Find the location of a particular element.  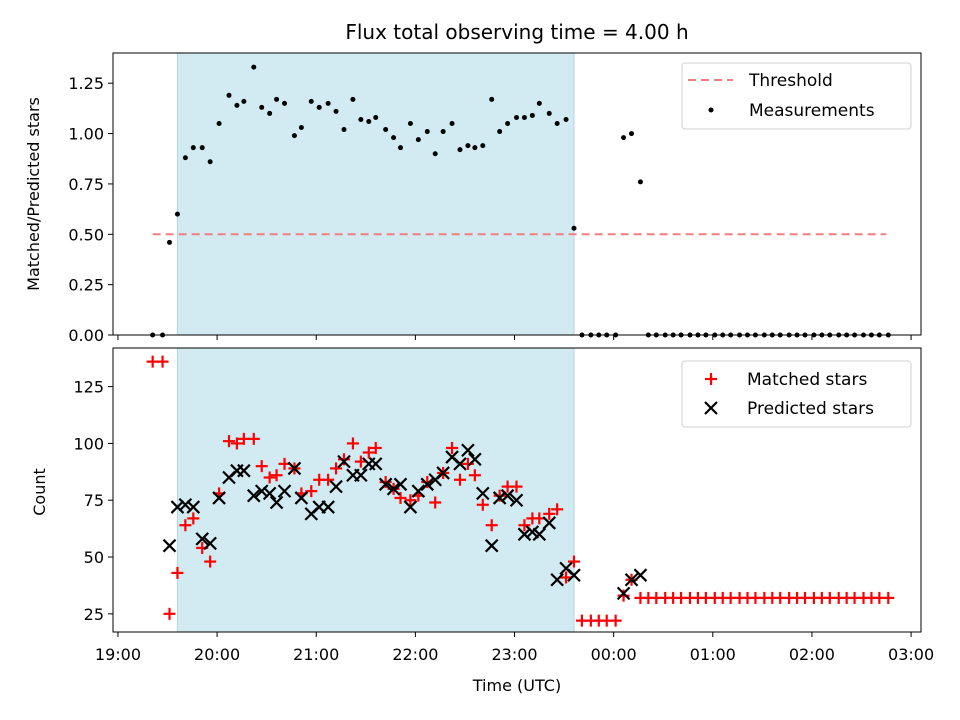

top-legend: Threshold Measurements is located at coordinates (796, 96).